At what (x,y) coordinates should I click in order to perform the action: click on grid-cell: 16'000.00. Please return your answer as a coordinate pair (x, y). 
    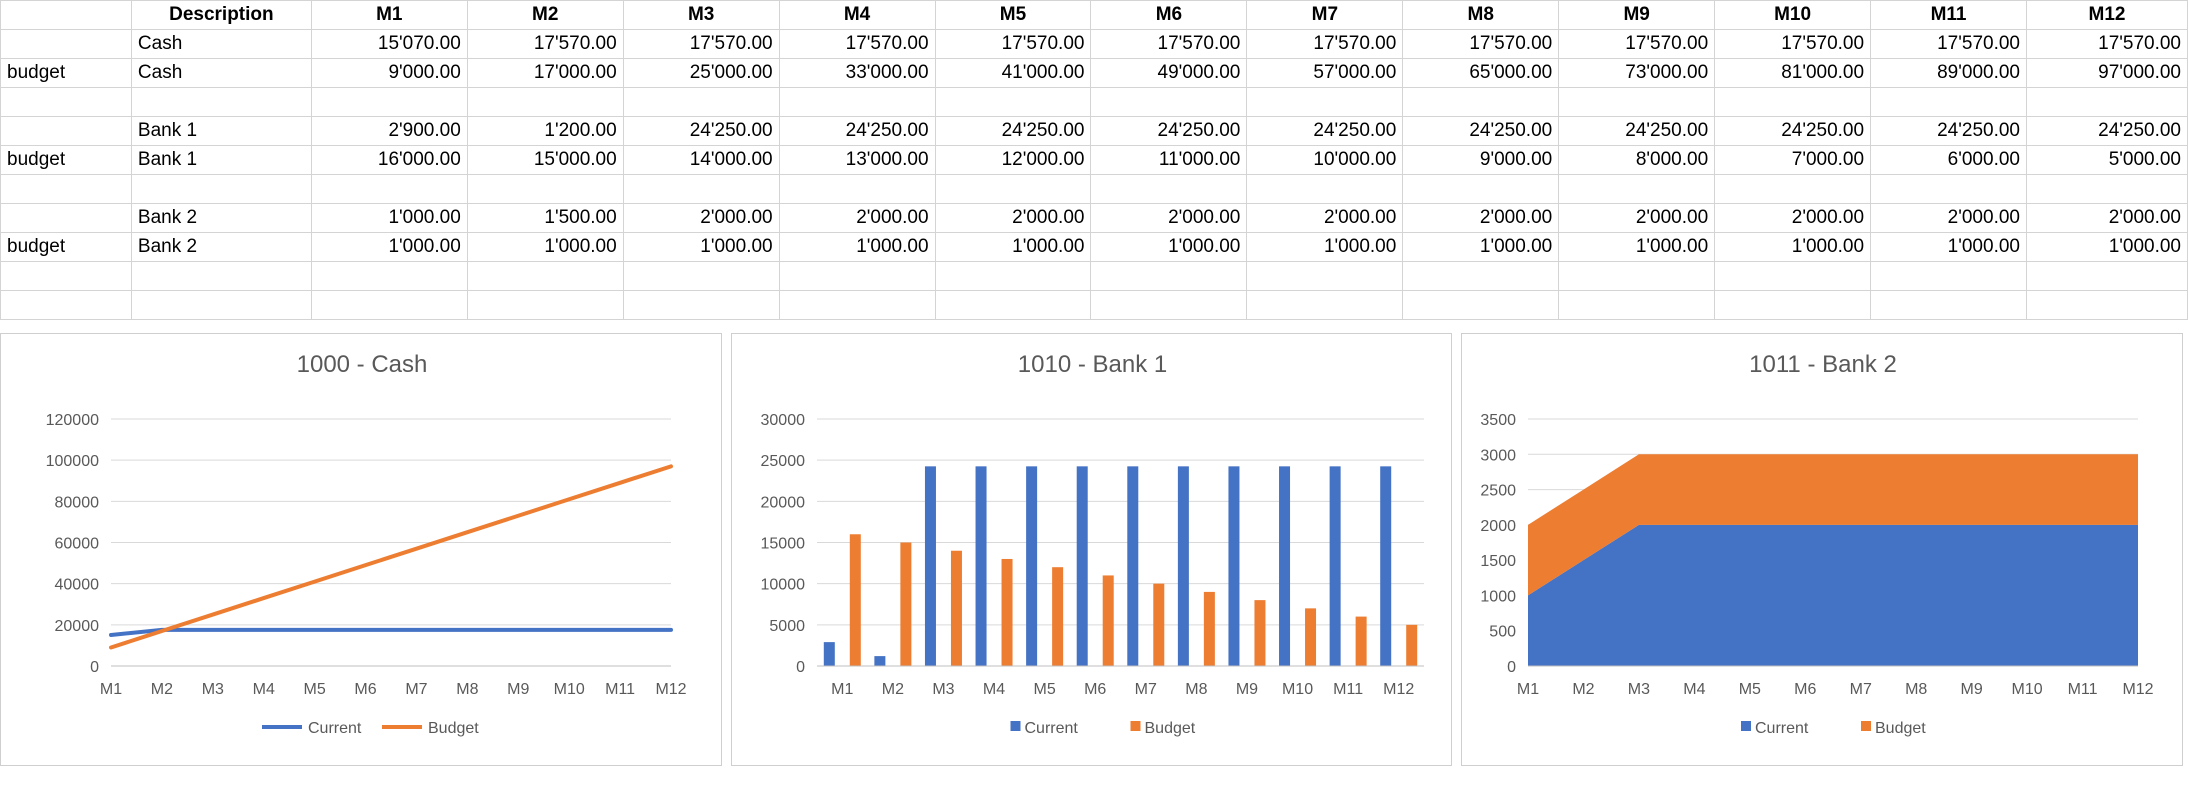
    Looking at the image, I should click on (389, 160).